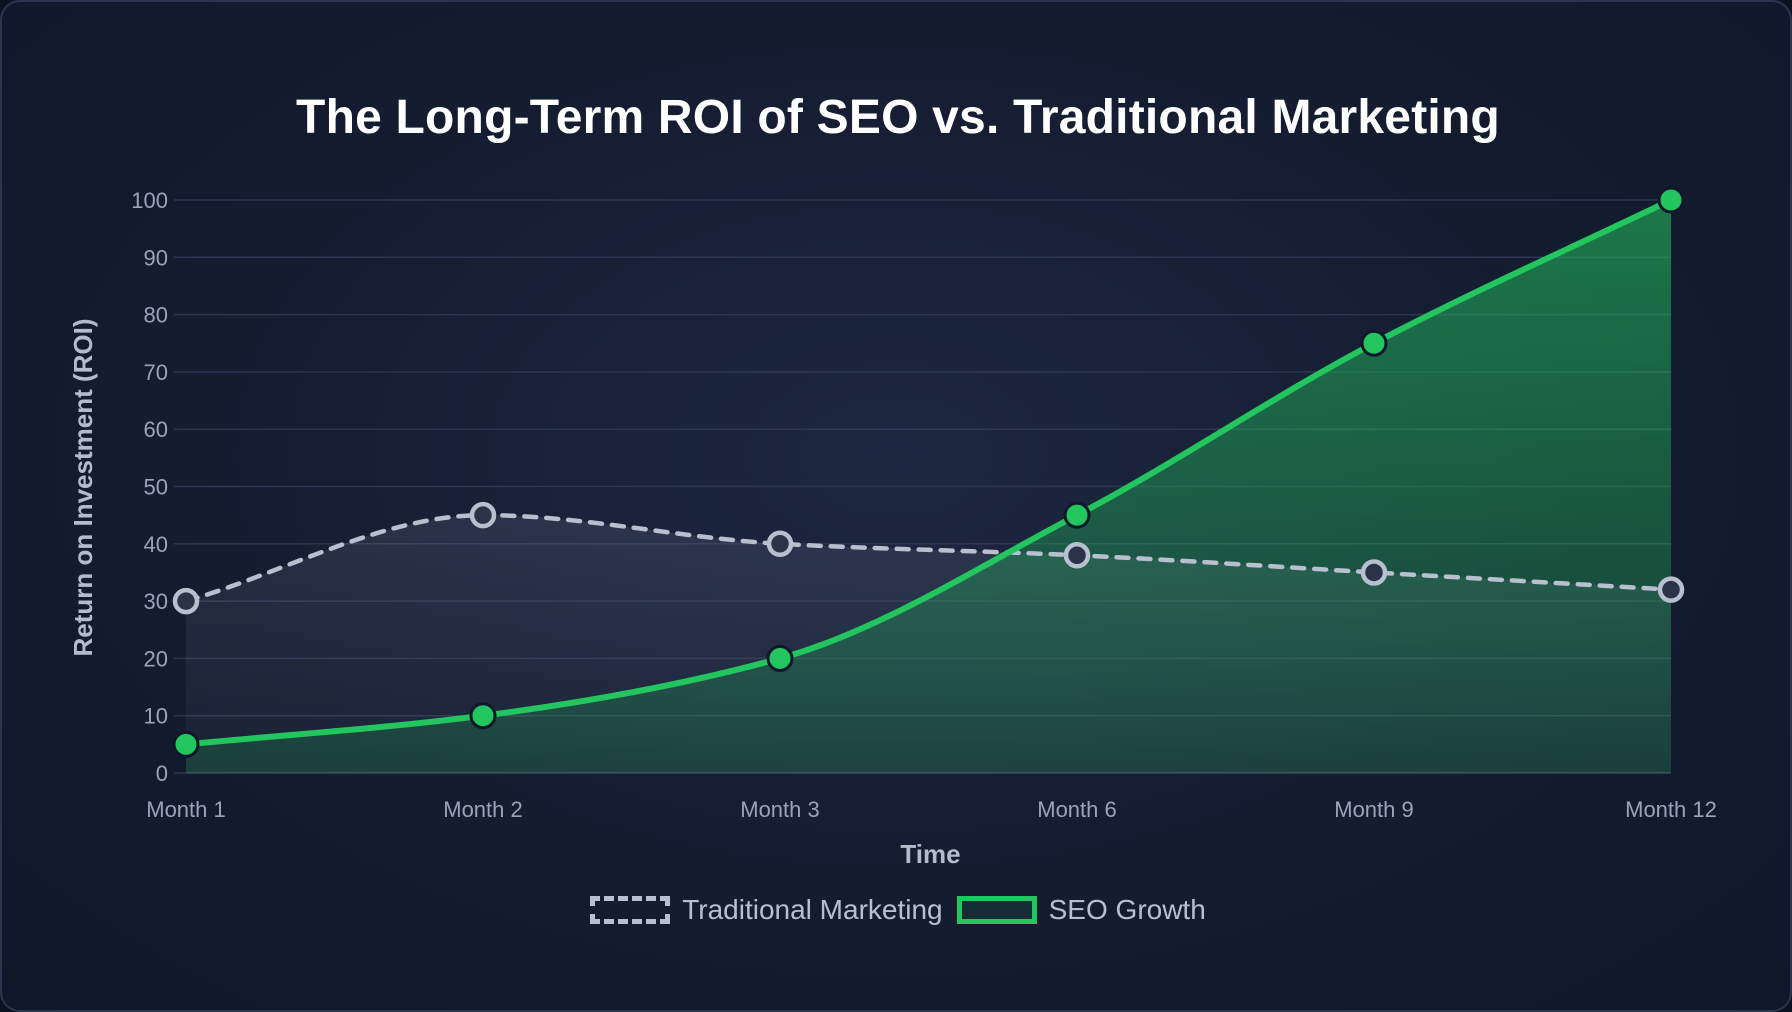  I want to click on y-tick-label-10: 10, so click(156, 716).